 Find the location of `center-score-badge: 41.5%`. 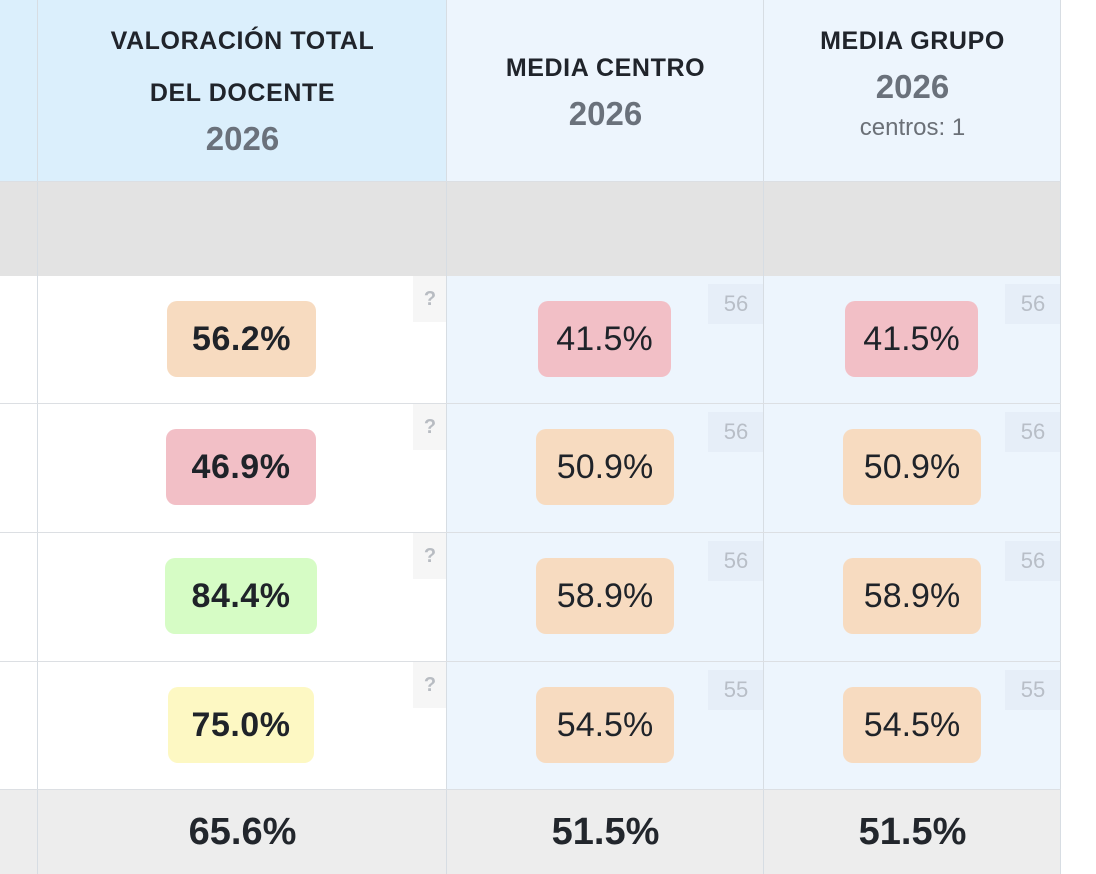

center-score-badge: 41.5% is located at coordinates (604, 339).